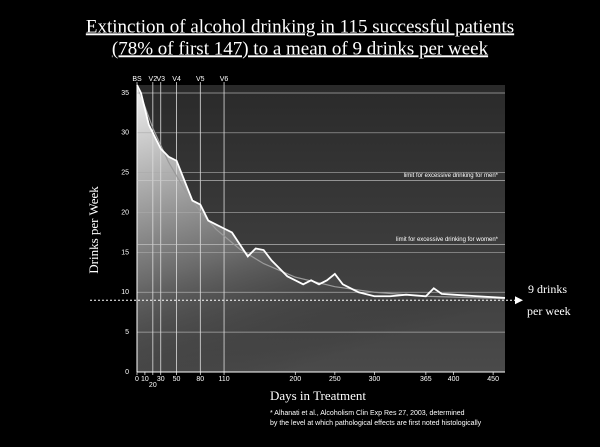 The image size is (600, 447). Describe the element at coordinates (447, 240) in the screenshot. I see `annotation: limit for excessive drinking for women*` at that location.